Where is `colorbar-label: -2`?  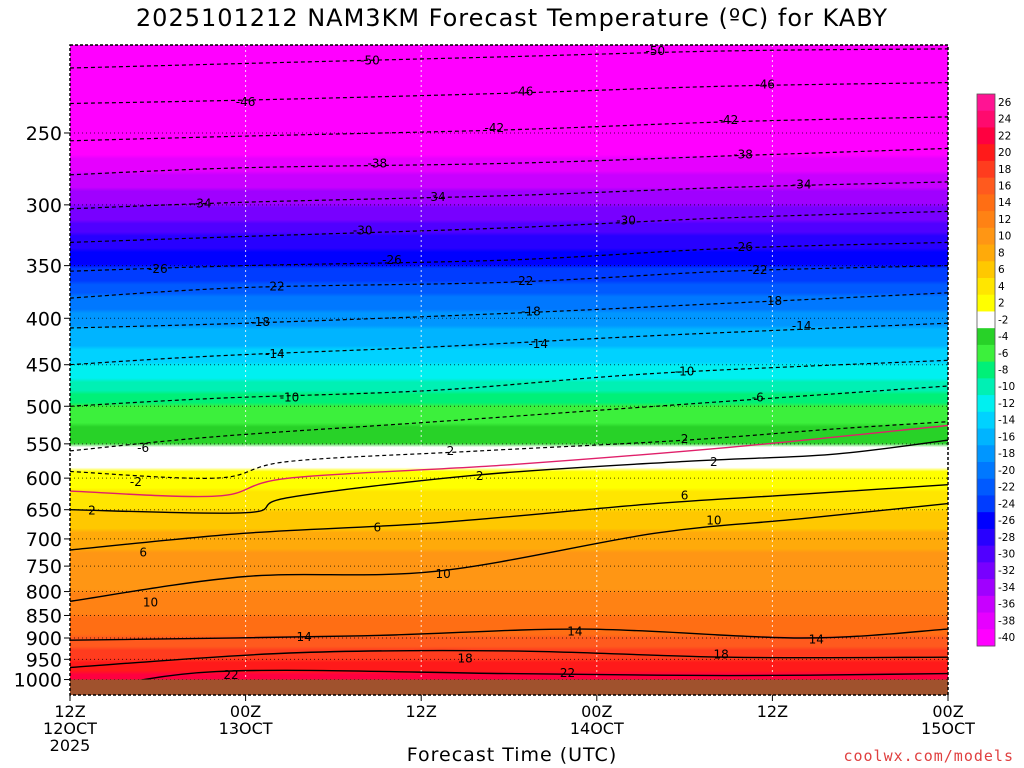
colorbar-label: -2 is located at coordinates (1003, 320).